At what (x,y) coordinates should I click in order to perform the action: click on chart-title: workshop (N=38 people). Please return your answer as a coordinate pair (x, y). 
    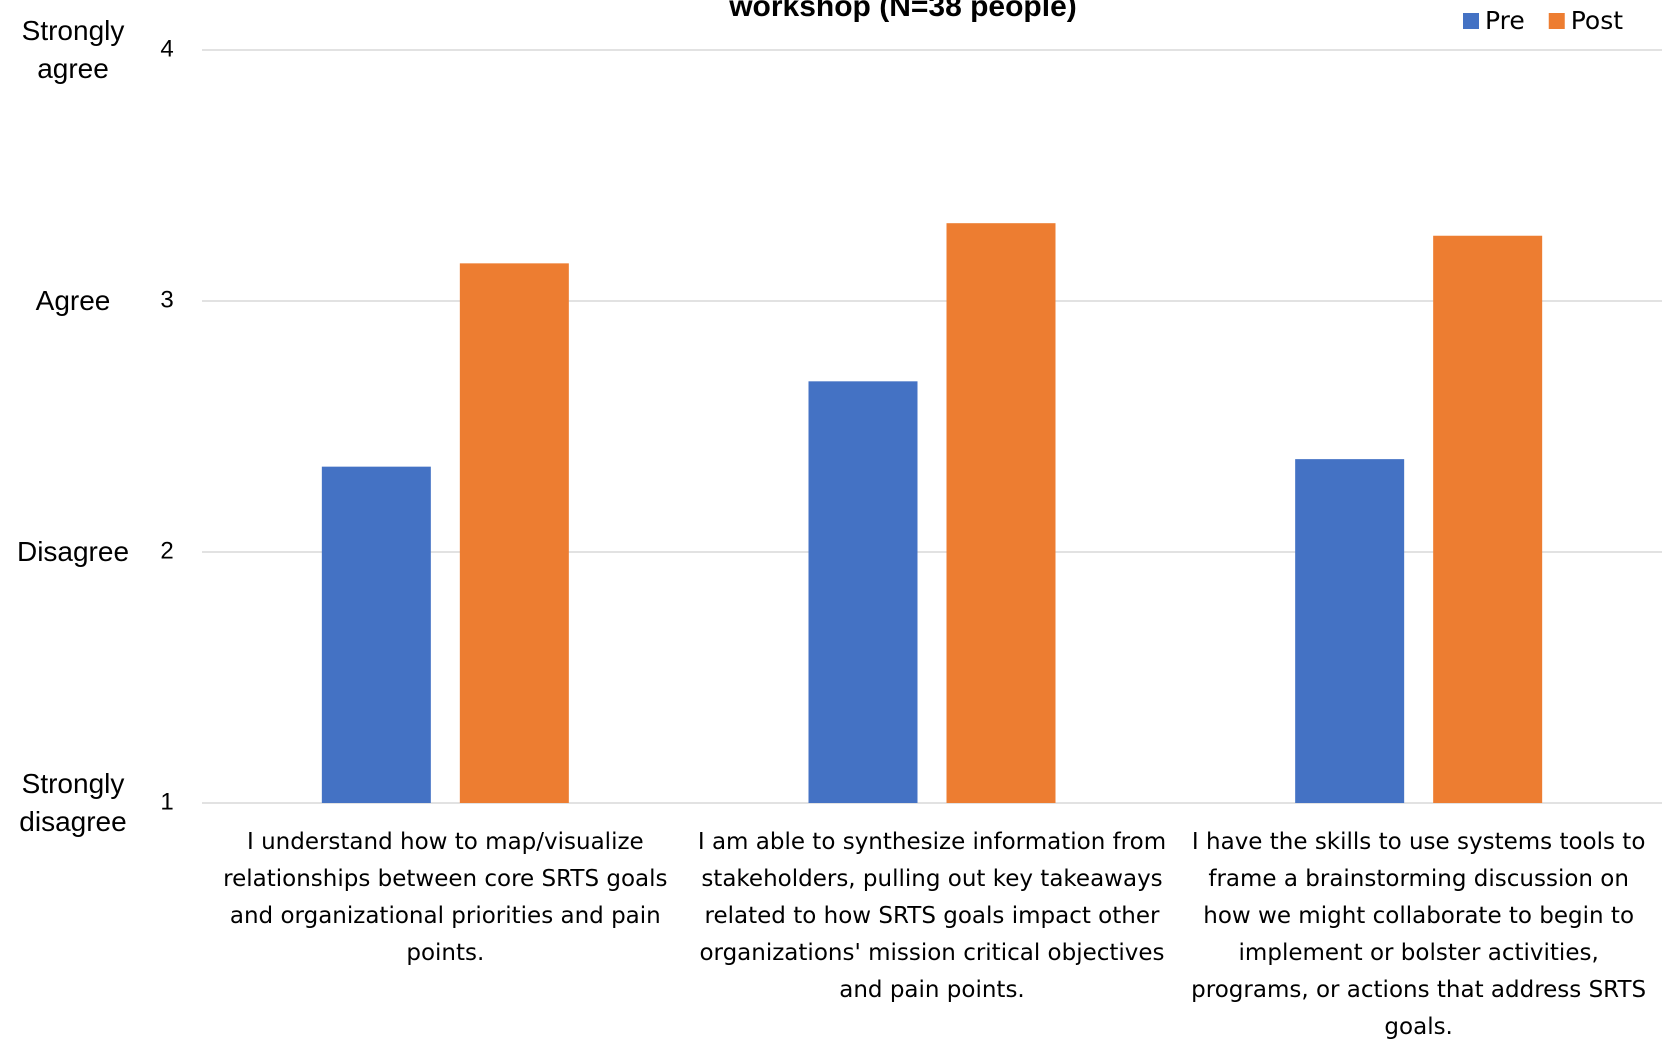
    Looking at the image, I should click on (902, 11).